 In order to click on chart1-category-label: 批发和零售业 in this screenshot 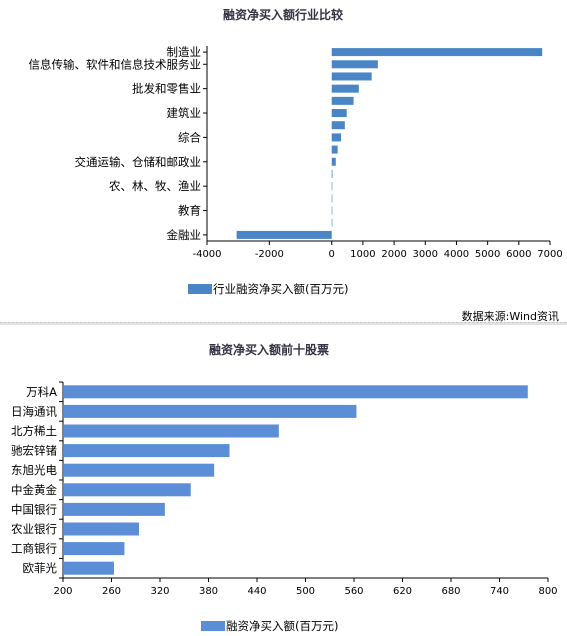, I will do `click(166, 89)`.